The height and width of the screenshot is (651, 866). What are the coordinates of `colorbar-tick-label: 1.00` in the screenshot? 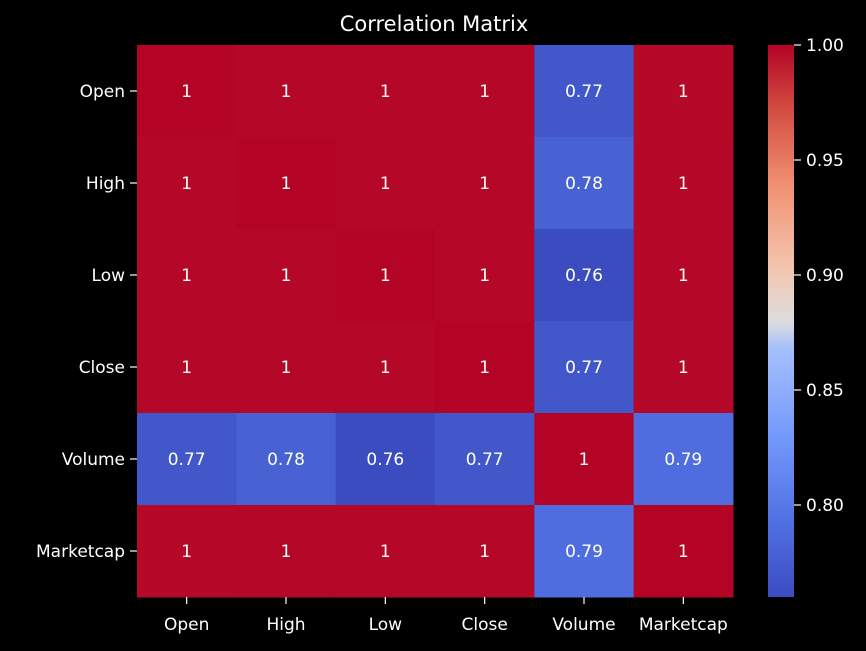 It's located at (825, 46).